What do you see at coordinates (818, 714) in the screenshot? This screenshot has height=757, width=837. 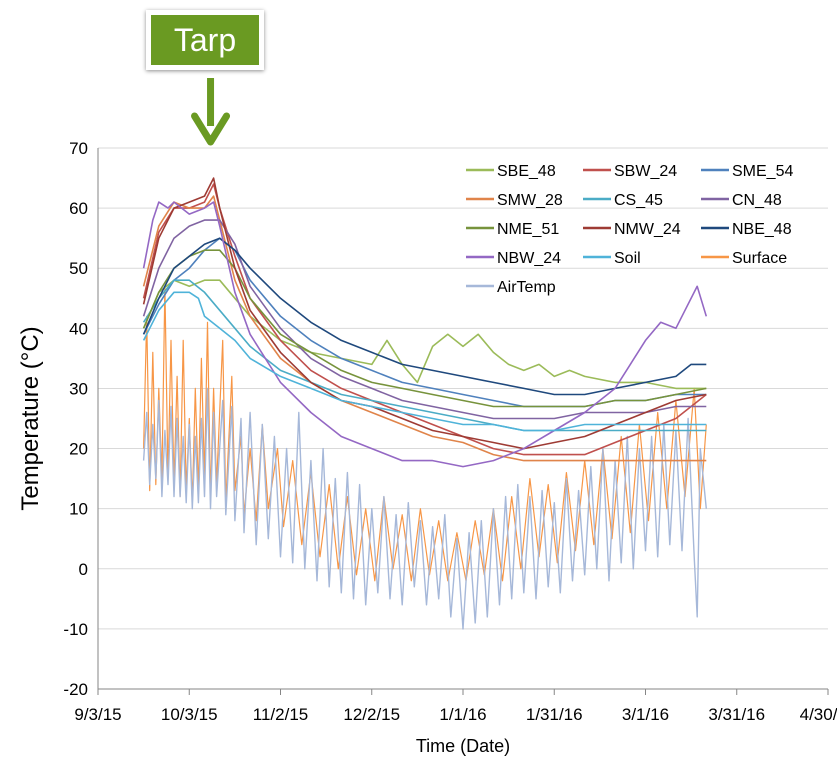 I see `x-tick-label: 4/30/16` at bounding box center [818, 714].